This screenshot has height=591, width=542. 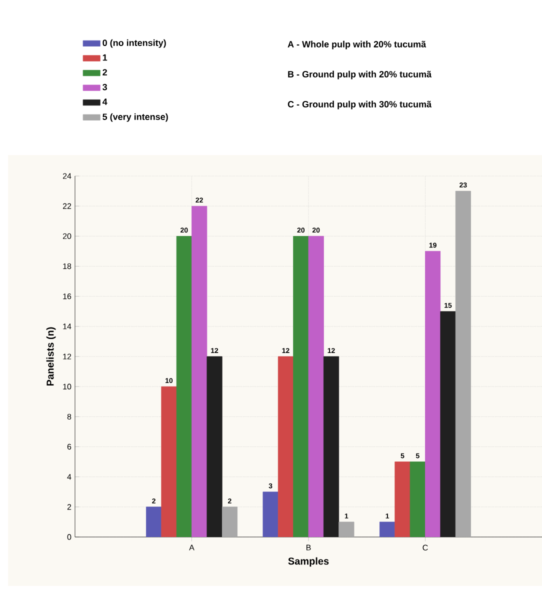 I want to click on y-tick-label: 16, so click(x=67, y=297).